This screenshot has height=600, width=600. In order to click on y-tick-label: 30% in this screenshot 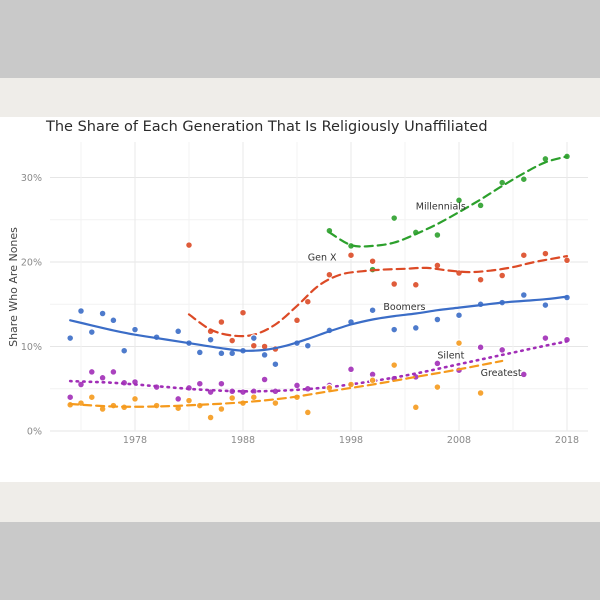, I will do `click(31, 178)`.